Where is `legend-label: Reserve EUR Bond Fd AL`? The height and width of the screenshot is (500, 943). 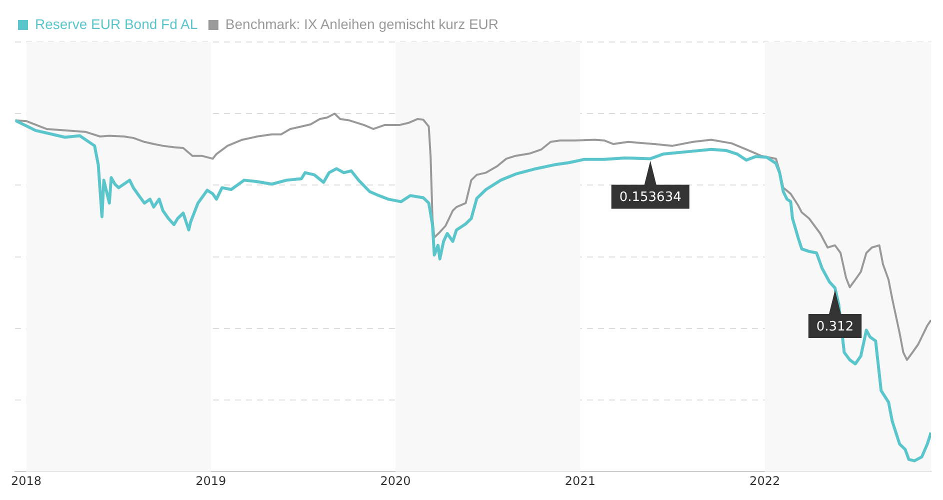
legend-label: Reserve EUR Bond Fd AL is located at coordinates (116, 24).